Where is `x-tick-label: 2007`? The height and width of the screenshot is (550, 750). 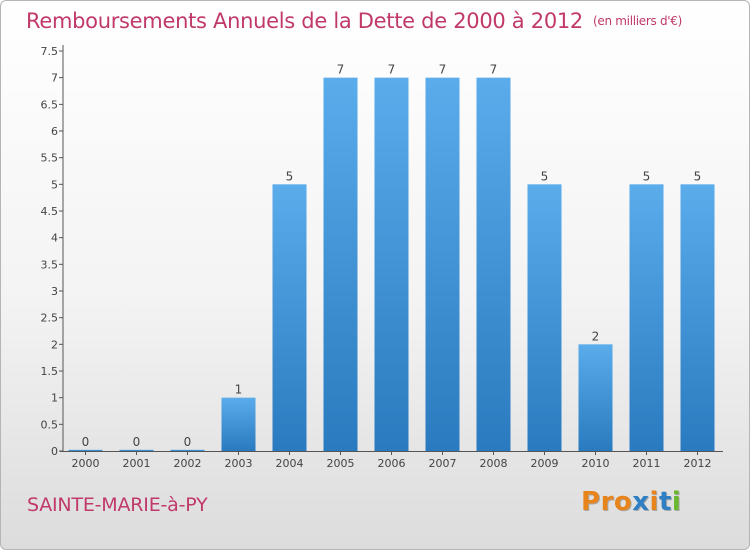
x-tick-label: 2007 is located at coordinates (443, 463).